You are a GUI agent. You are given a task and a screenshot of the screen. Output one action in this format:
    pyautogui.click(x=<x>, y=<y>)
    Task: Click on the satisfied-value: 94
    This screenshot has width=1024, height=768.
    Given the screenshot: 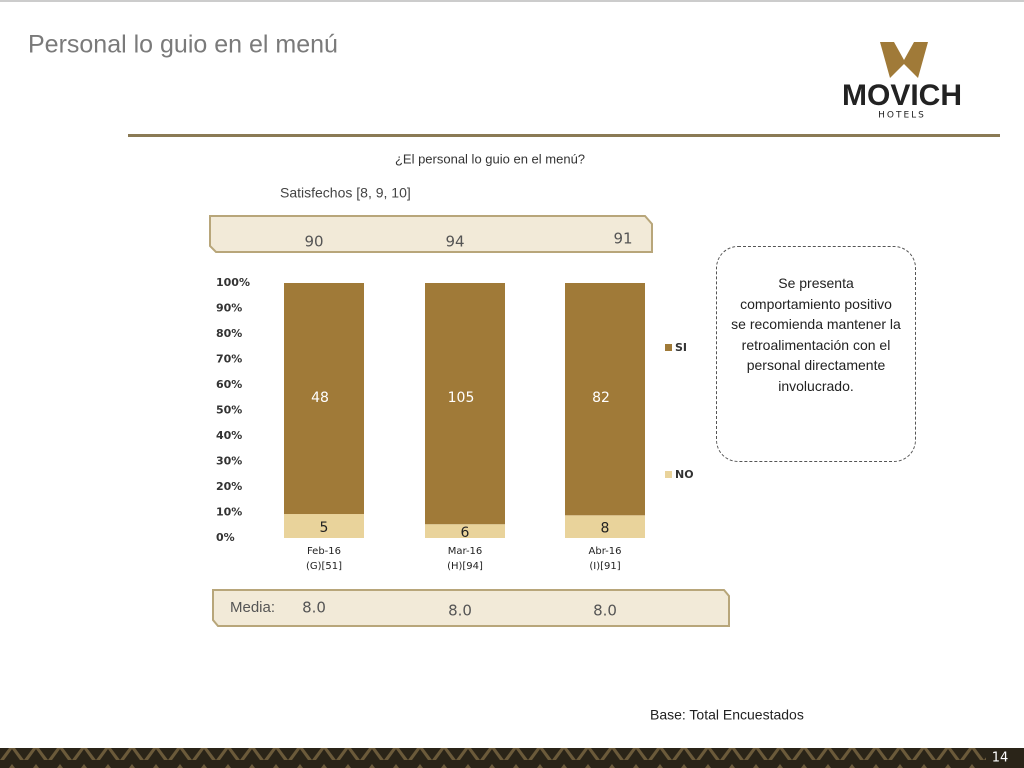 What is the action you would take?
    pyautogui.click(x=454, y=242)
    